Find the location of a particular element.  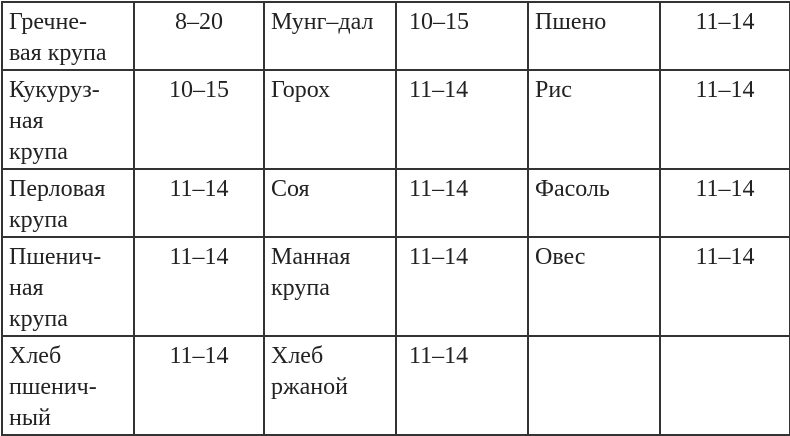

cell-text: Рис is located at coordinates (553, 90).